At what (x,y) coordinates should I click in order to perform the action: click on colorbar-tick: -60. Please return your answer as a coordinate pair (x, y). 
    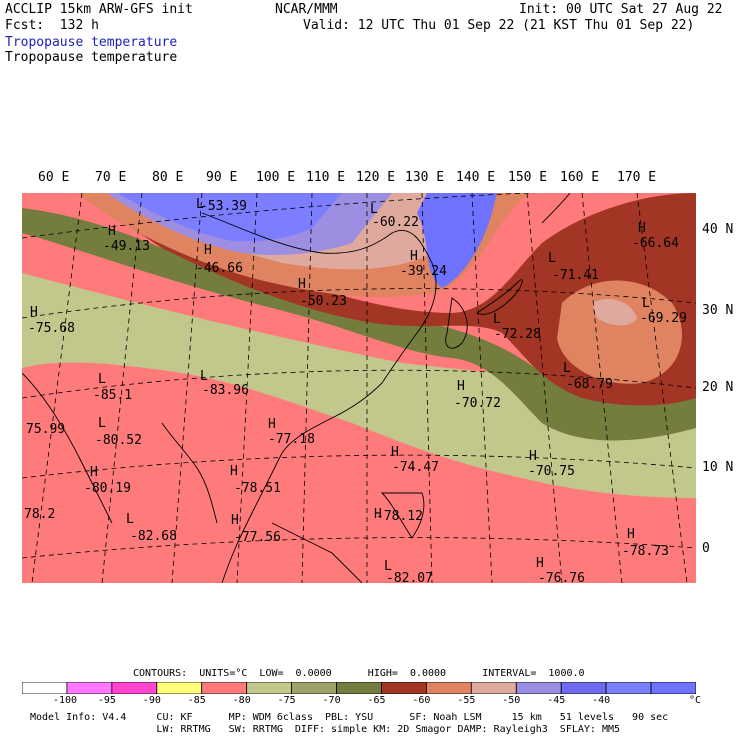
    Looking at the image, I should click on (421, 700).